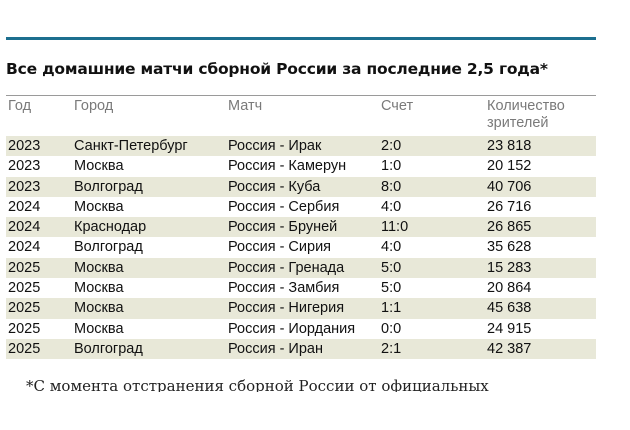 The image size is (630, 430). I want to click on header-match: Матч, so click(245, 106).